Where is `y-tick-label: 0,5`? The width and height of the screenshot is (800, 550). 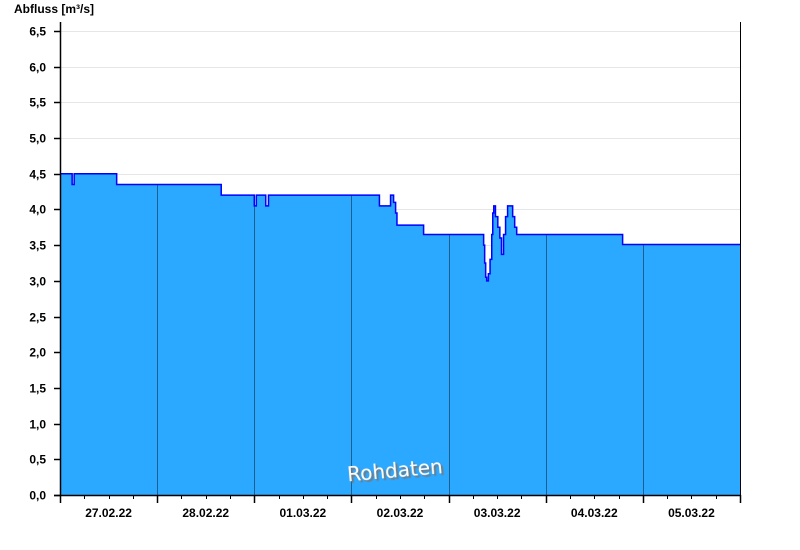
y-tick-label: 0,5 is located at coordinates (37, 460).